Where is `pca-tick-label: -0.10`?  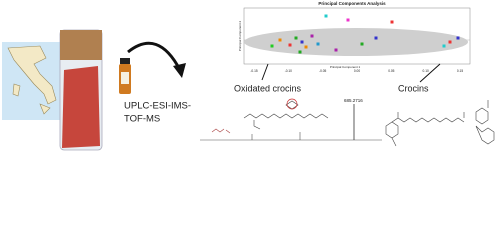
pca-tick-label: -0.10 is located at coordinates (288, 71).